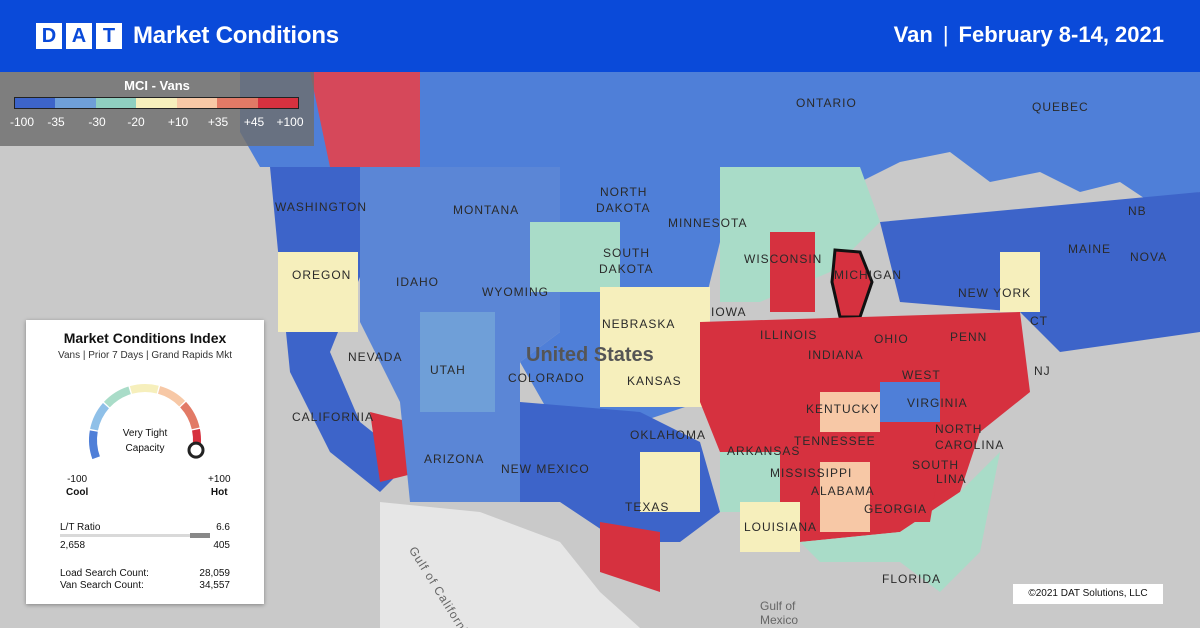  What do you see at coordinates (77, 479) in the screenshot?
I see `gauge-min-value: -100` at bounding box center [77, 479].